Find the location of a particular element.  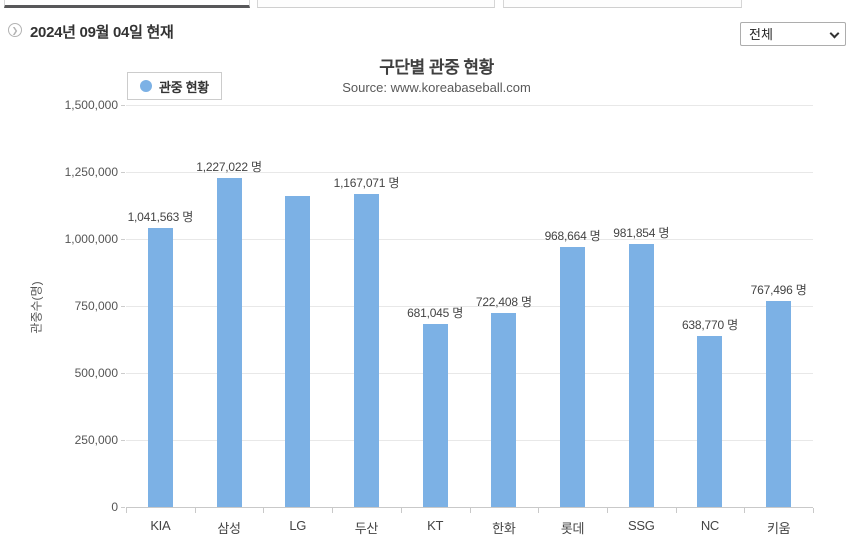

x-tick-label: 키움 is located at coordinates (778, 528).